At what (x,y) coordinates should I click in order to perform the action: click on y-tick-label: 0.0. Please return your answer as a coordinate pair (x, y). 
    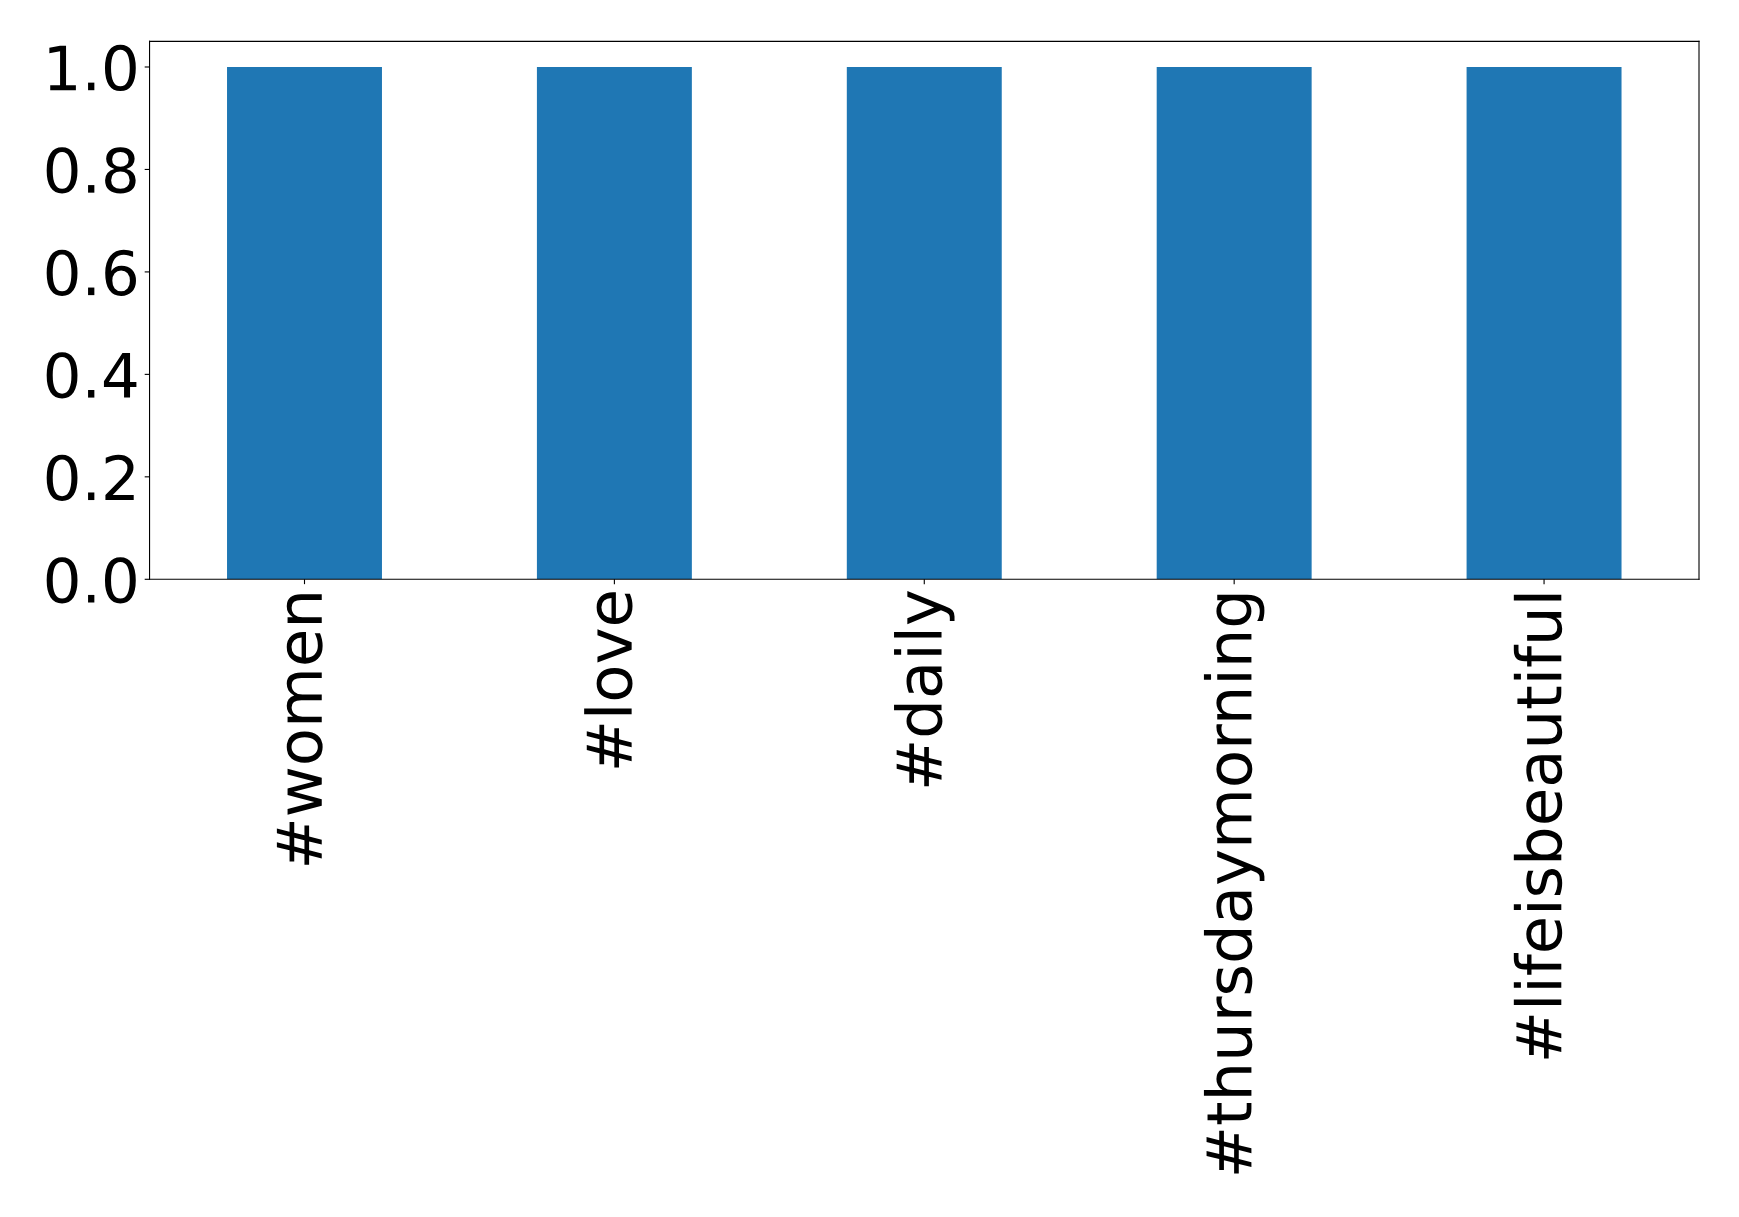
    Looking at the image, I should click on (91, 580).